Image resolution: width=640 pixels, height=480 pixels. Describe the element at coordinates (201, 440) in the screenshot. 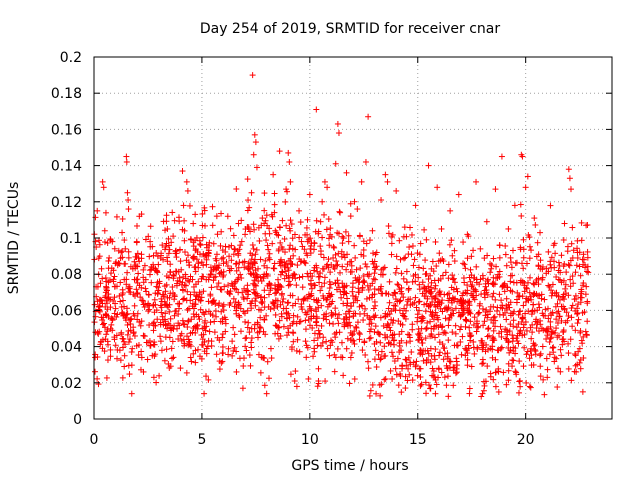

I see `x-tick-label: 5` at that location.